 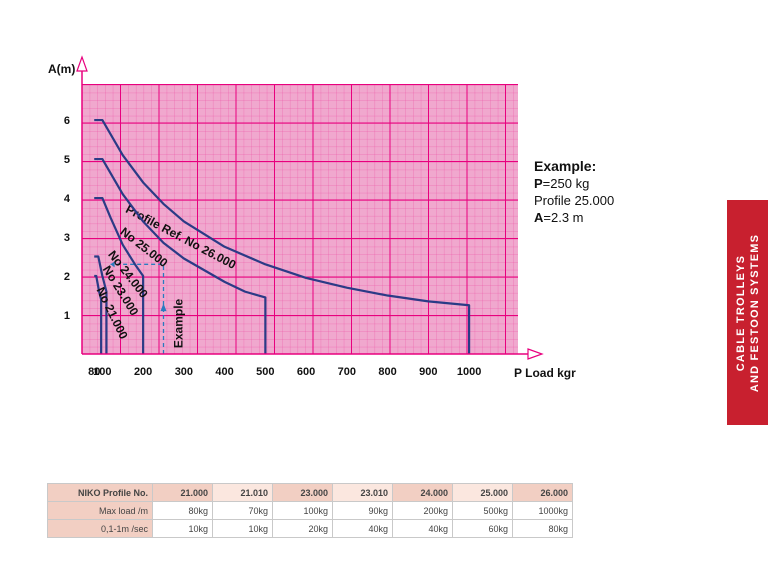 I want to click on section-tab-line1: CABLE TROLLEYS, so click(x=740, y=312).